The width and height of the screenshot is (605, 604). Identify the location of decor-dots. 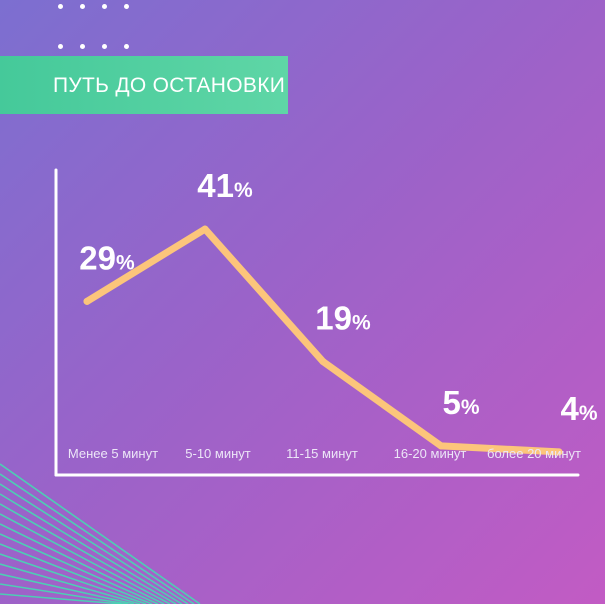
(99, 27).